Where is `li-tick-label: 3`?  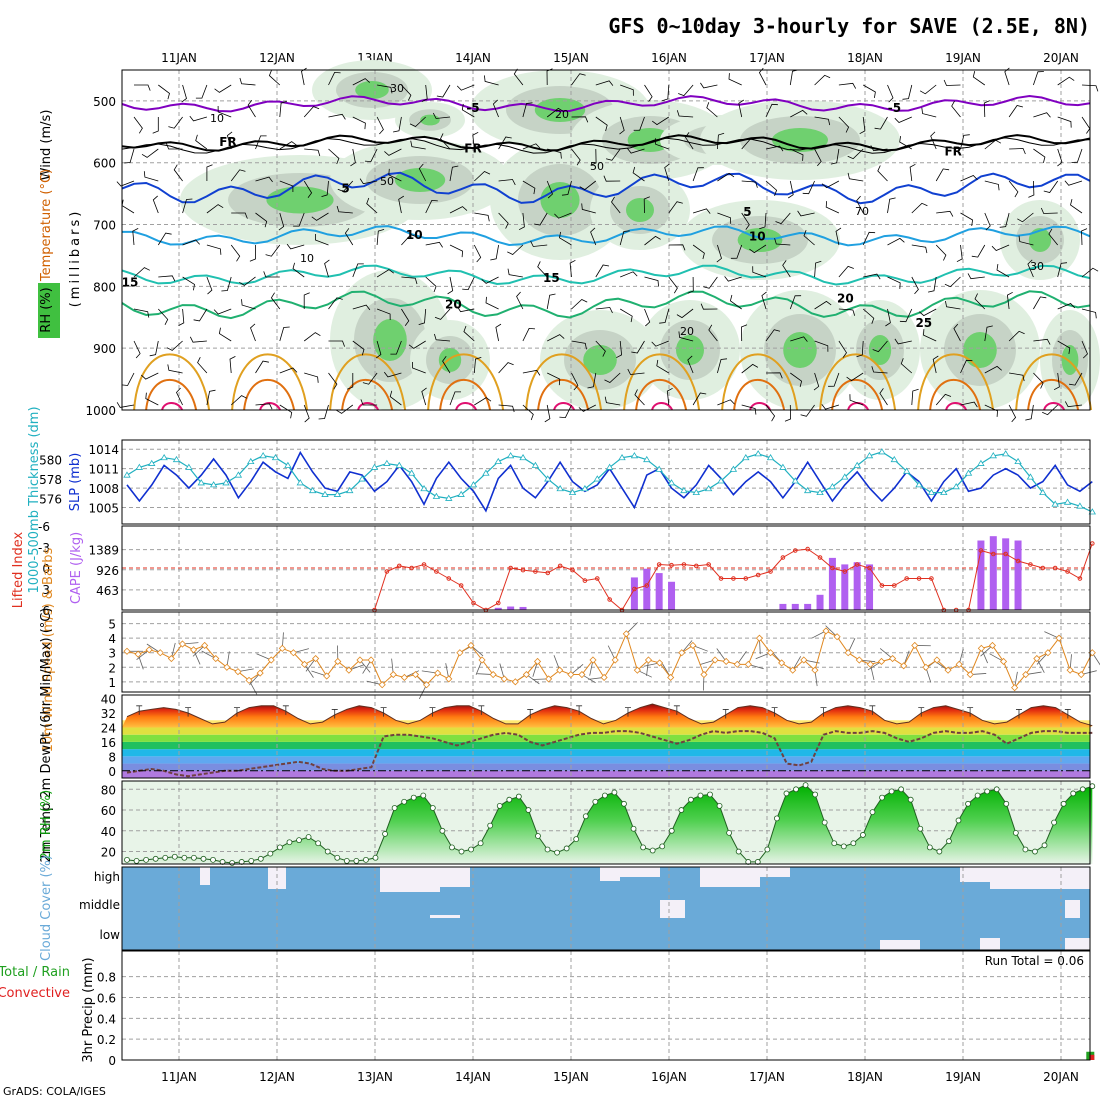 li-tick-label: 3 is located at coordinates (46, 590).